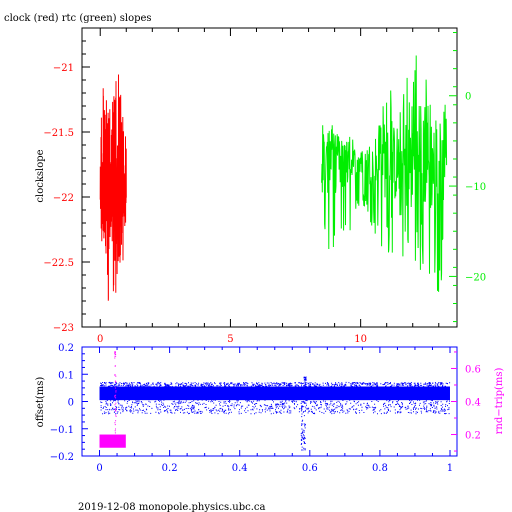  What do you see at coordinates (40, 175) in the screenshot?
I see `slopes-y-axis-label: clockslope` at bounding box center [40, 175].